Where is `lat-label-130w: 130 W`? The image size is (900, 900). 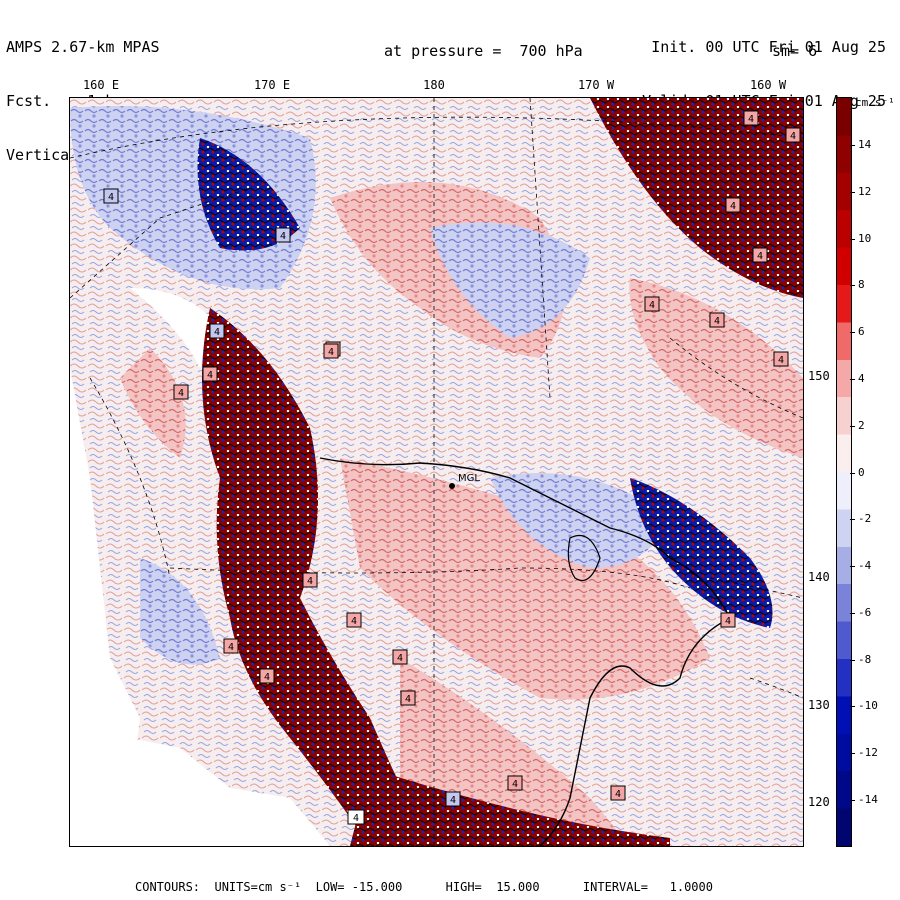 lat-label-130w: 130 W is located at coordinates (826, 705).